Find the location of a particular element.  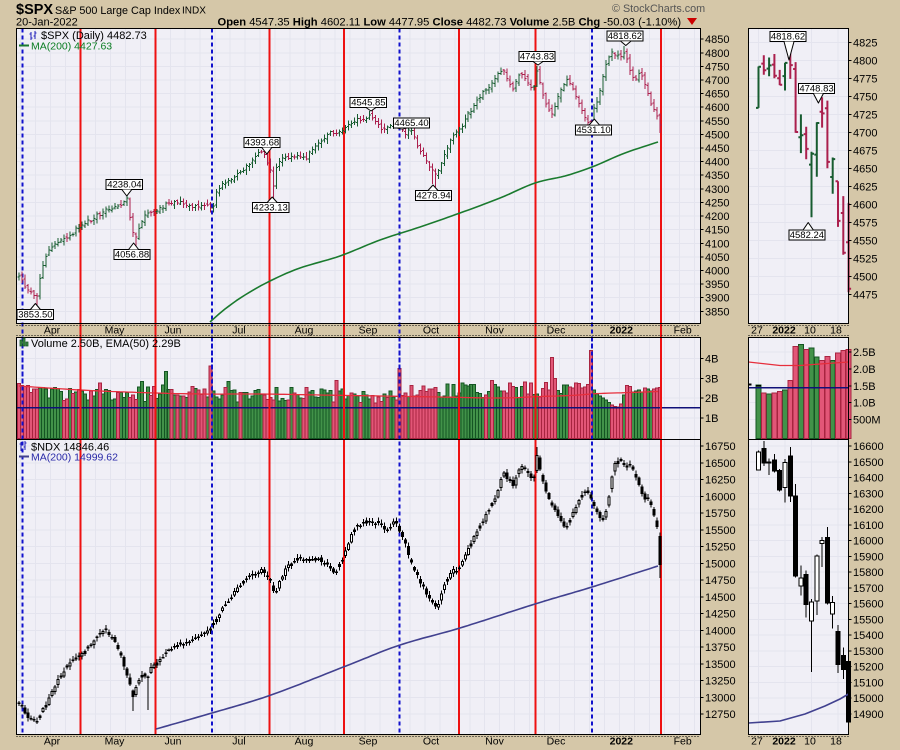

svg-text: 27 is located at coordinates (757, 331).